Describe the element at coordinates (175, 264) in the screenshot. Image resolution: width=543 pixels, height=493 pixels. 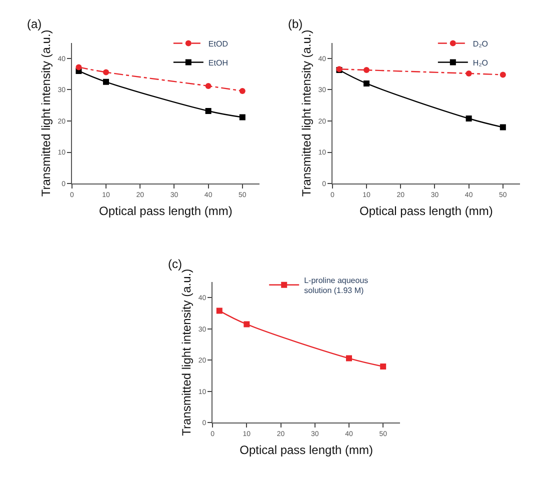
I see `chart-title: (c)` at that location.